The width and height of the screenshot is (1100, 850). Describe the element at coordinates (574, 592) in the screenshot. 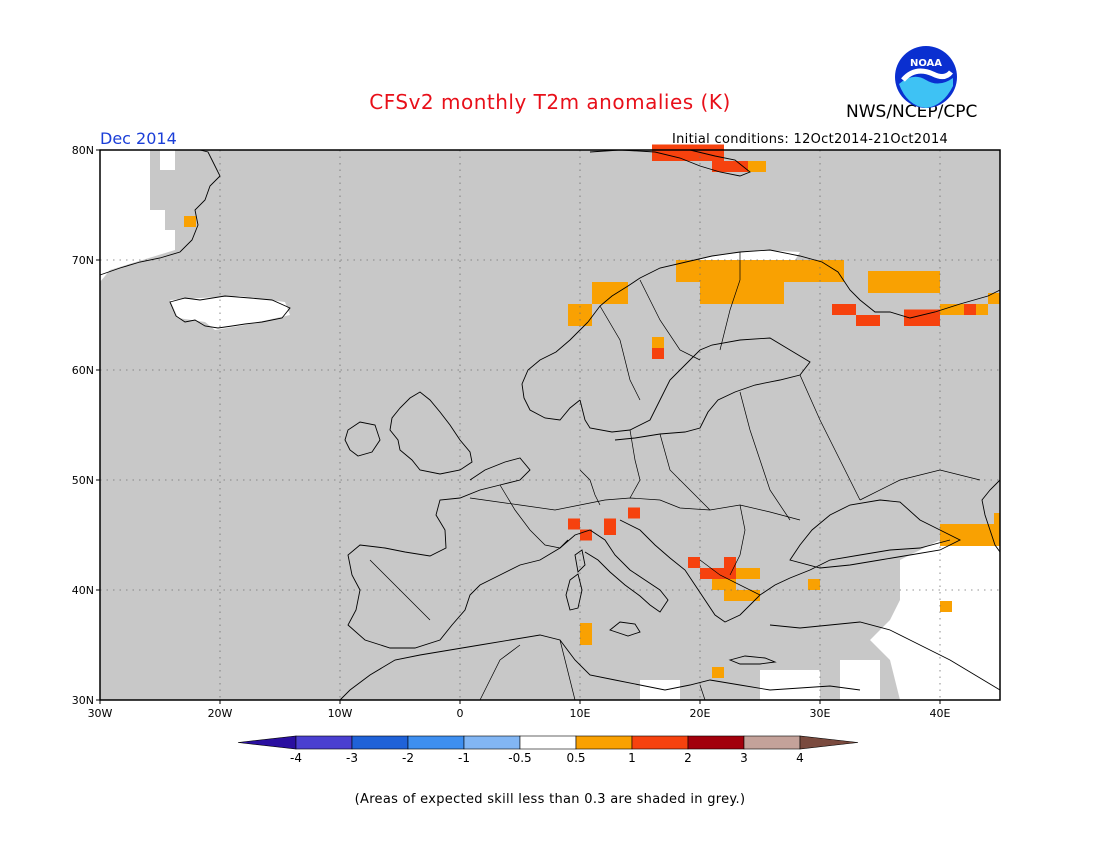

I see `sardinia-coast` at that location.